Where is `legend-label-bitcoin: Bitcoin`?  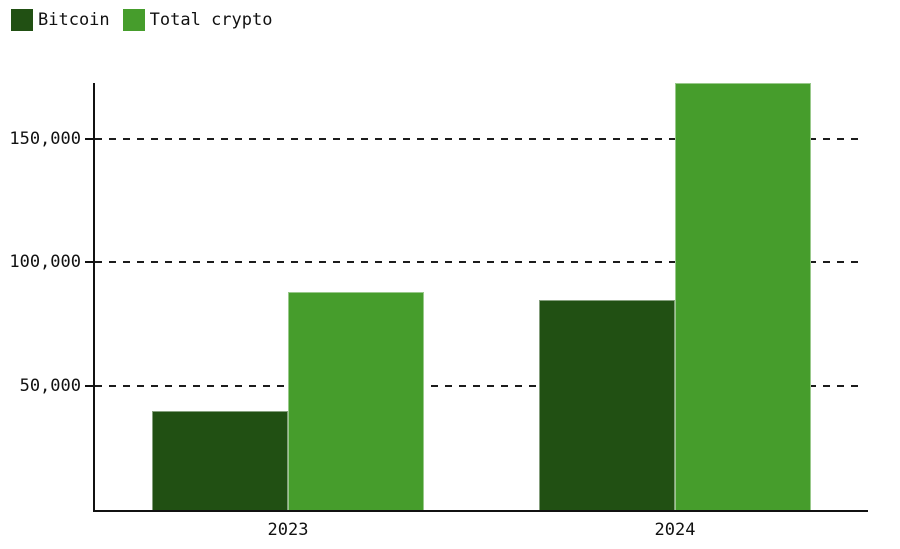 legend-label-bitcoin: Bitcoin is located at coordinates (74, 20).